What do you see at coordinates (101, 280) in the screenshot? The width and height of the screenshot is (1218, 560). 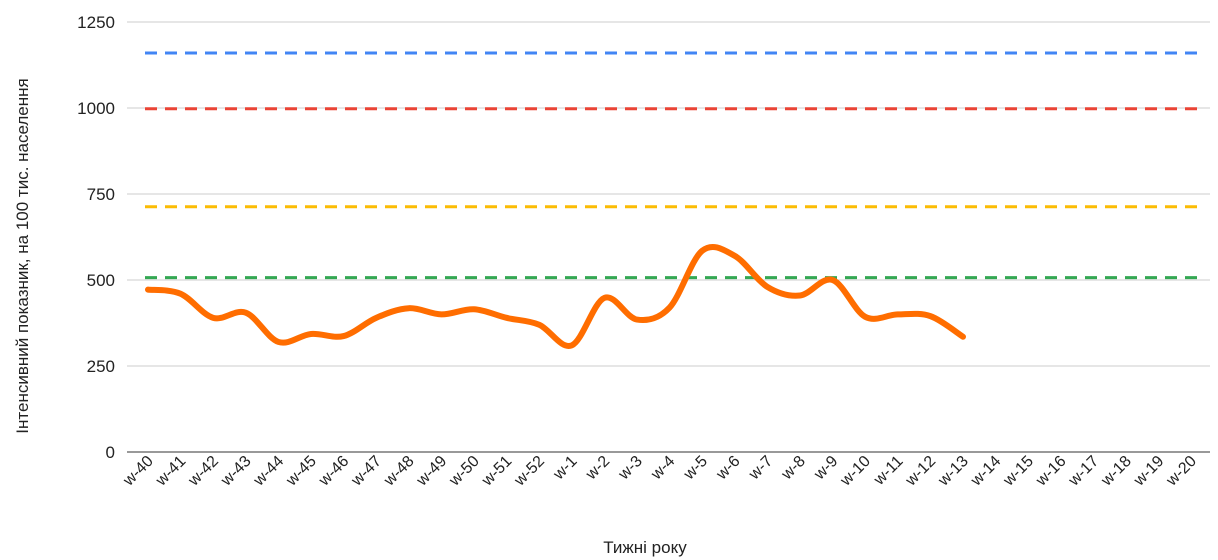 I see `y-tick-label: 500` at bounding box center [101, 280].